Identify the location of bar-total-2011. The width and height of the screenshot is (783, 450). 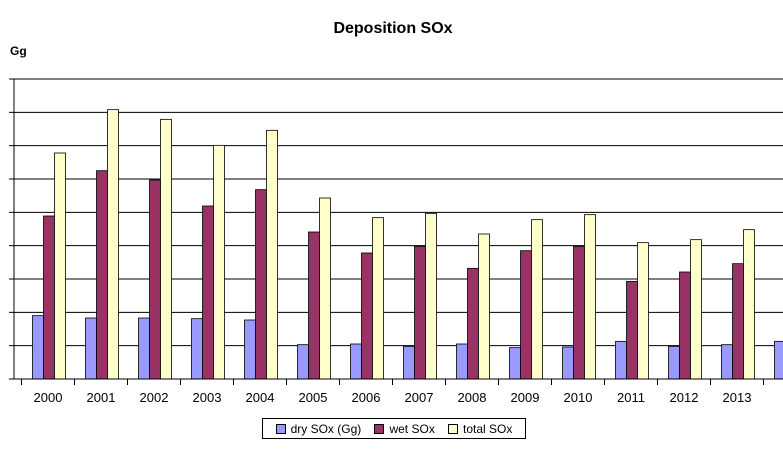
(643, 311).